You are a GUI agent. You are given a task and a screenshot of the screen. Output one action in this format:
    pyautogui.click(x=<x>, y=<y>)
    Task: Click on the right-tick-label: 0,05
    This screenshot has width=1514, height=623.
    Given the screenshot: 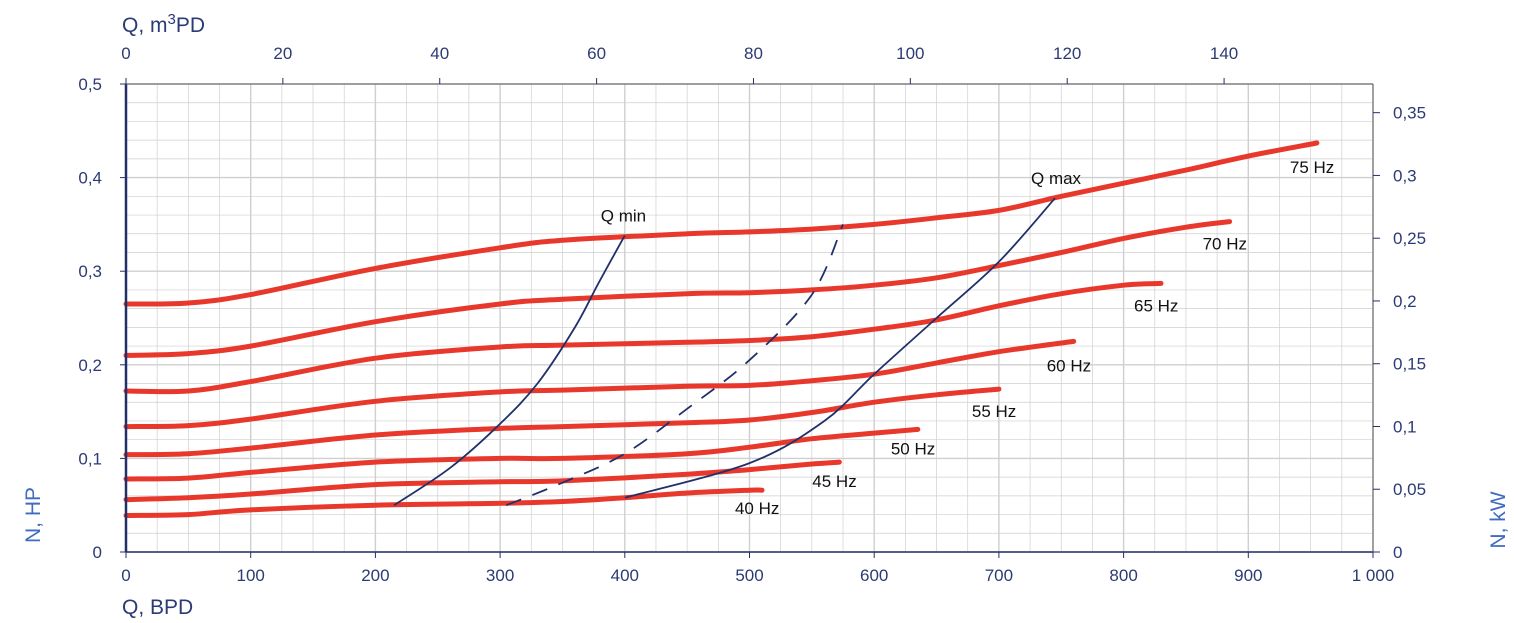 What is the action you would take?
    pyautogui.click(x=1409, y=489)
    